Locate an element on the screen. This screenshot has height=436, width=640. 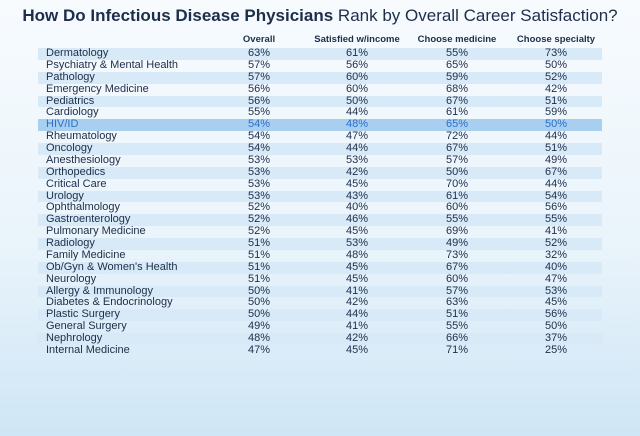
value-cell: 47% is located at coordinates (259, 349).